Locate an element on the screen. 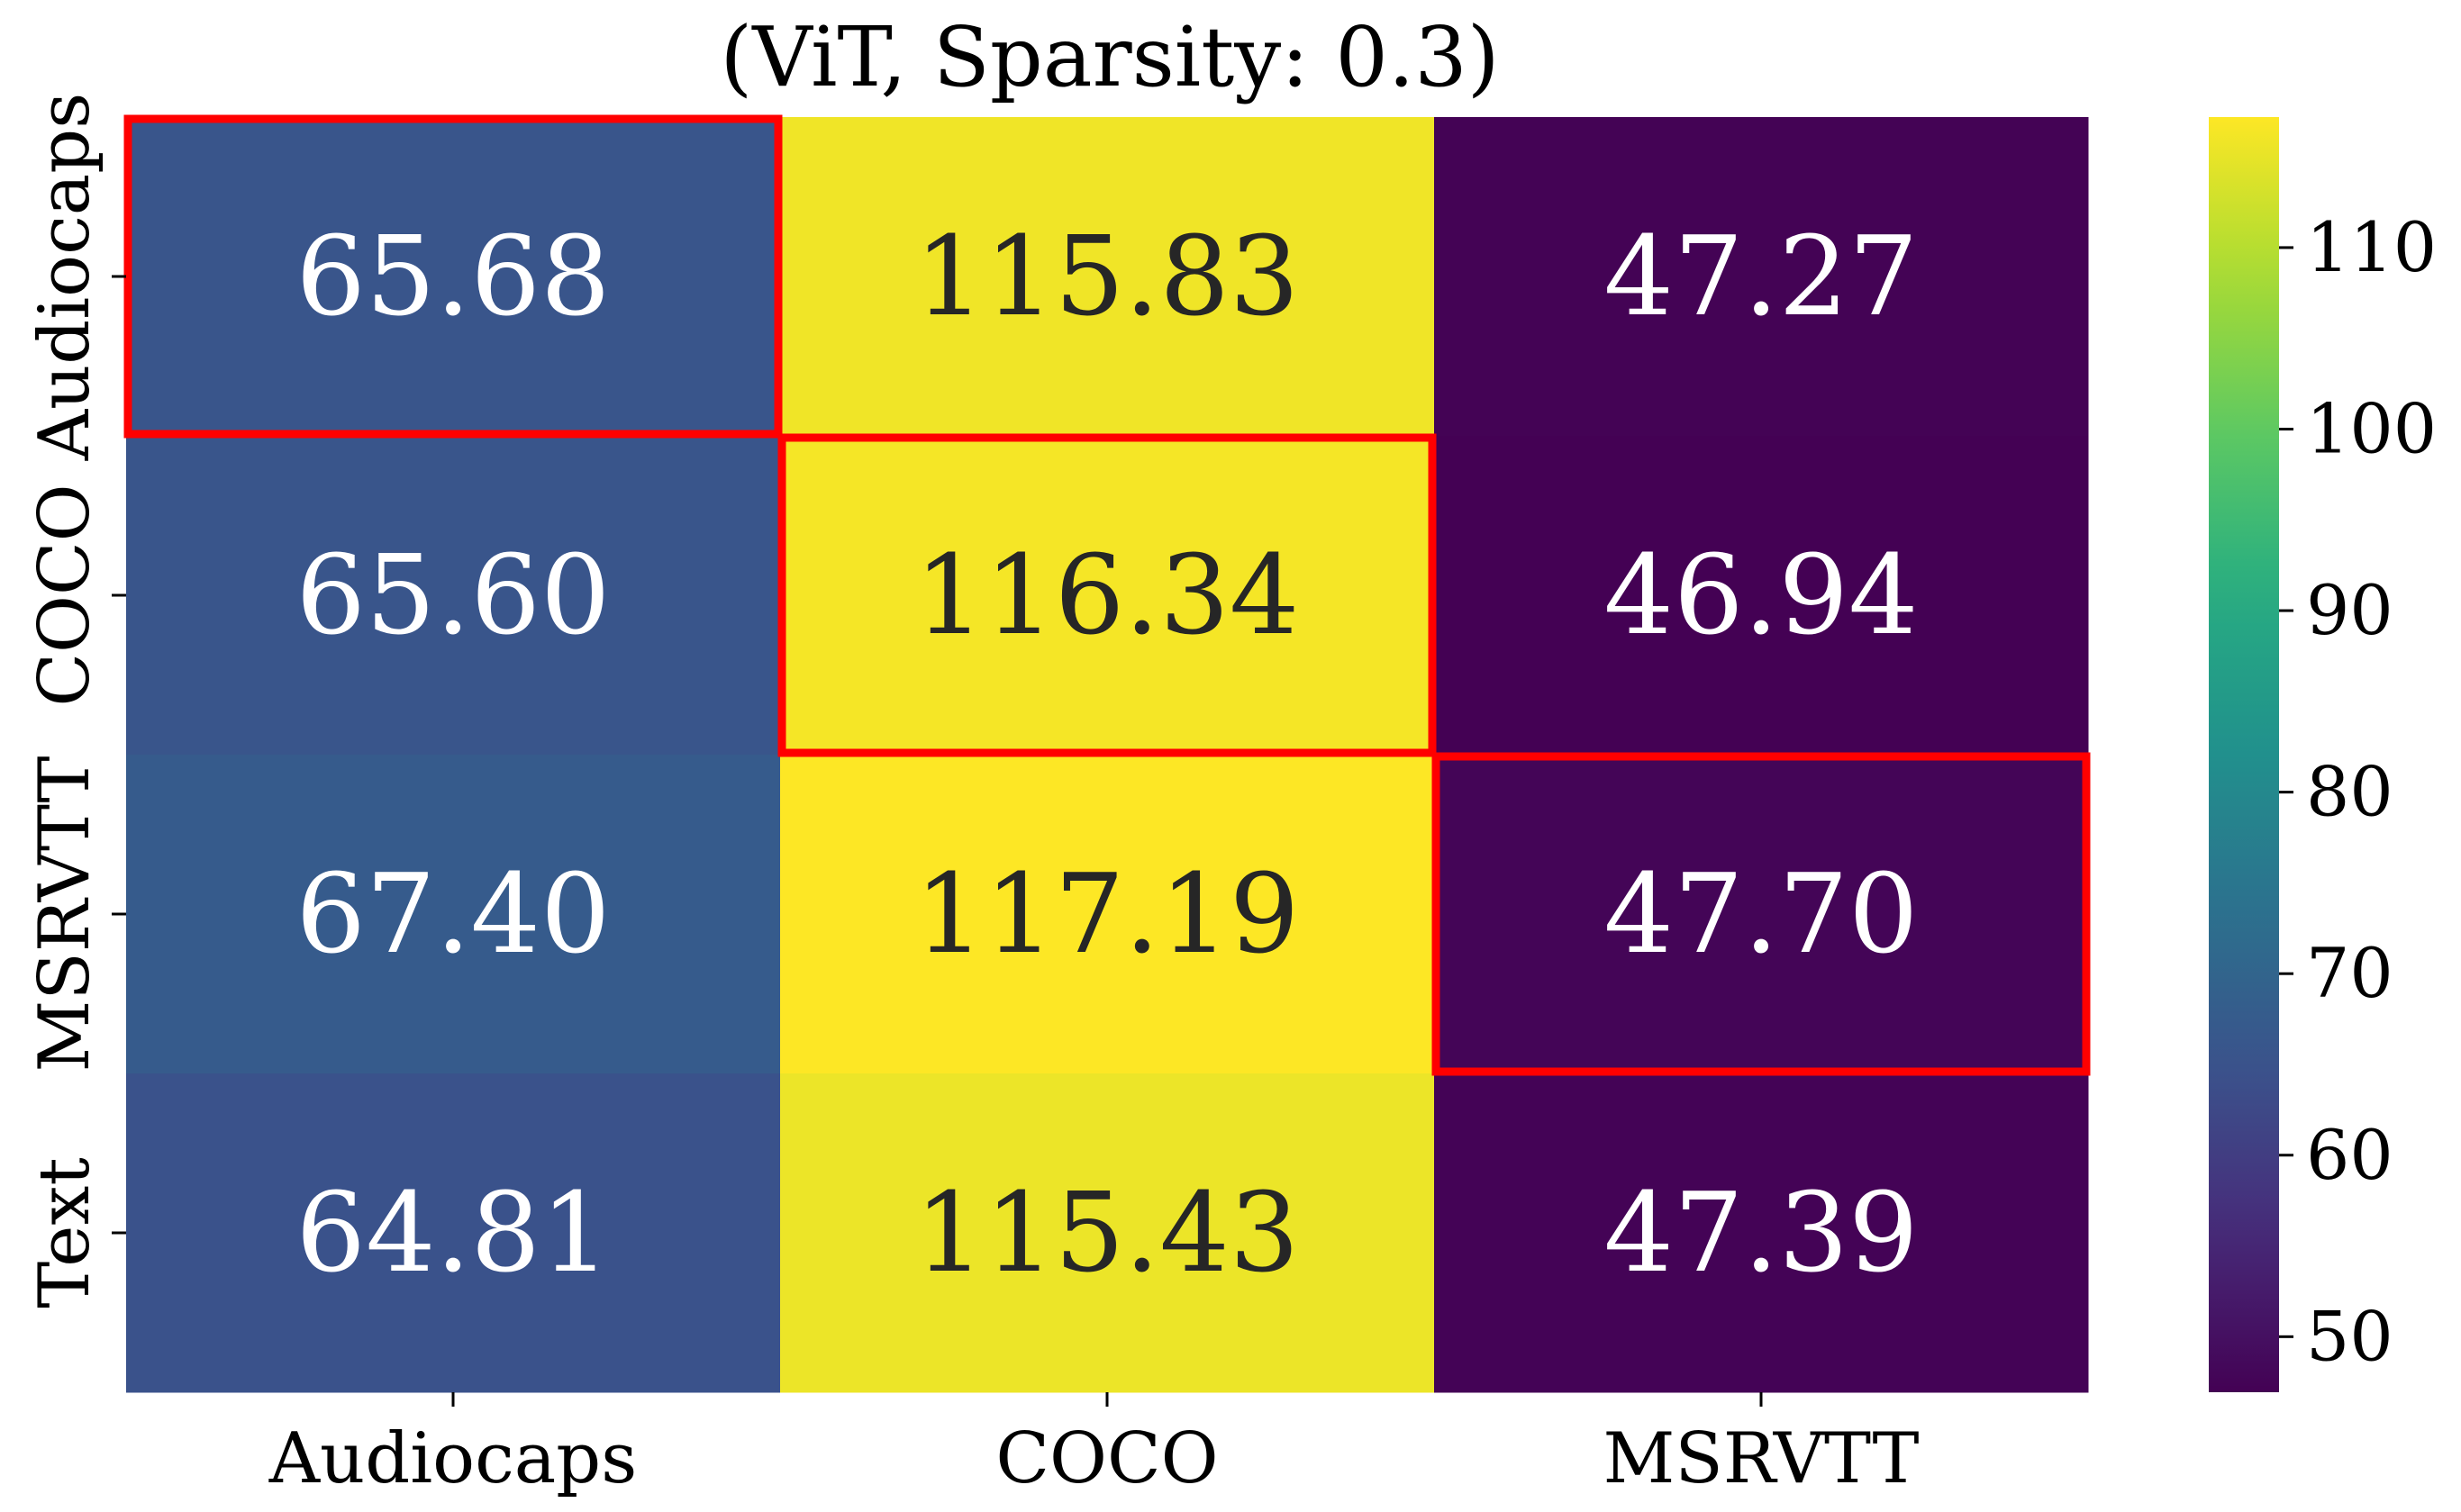 Image resolution: width=2461 pixels, height=1512 pixels. x-tick-label: Audiocaps is located at coordinates (453, 1458).